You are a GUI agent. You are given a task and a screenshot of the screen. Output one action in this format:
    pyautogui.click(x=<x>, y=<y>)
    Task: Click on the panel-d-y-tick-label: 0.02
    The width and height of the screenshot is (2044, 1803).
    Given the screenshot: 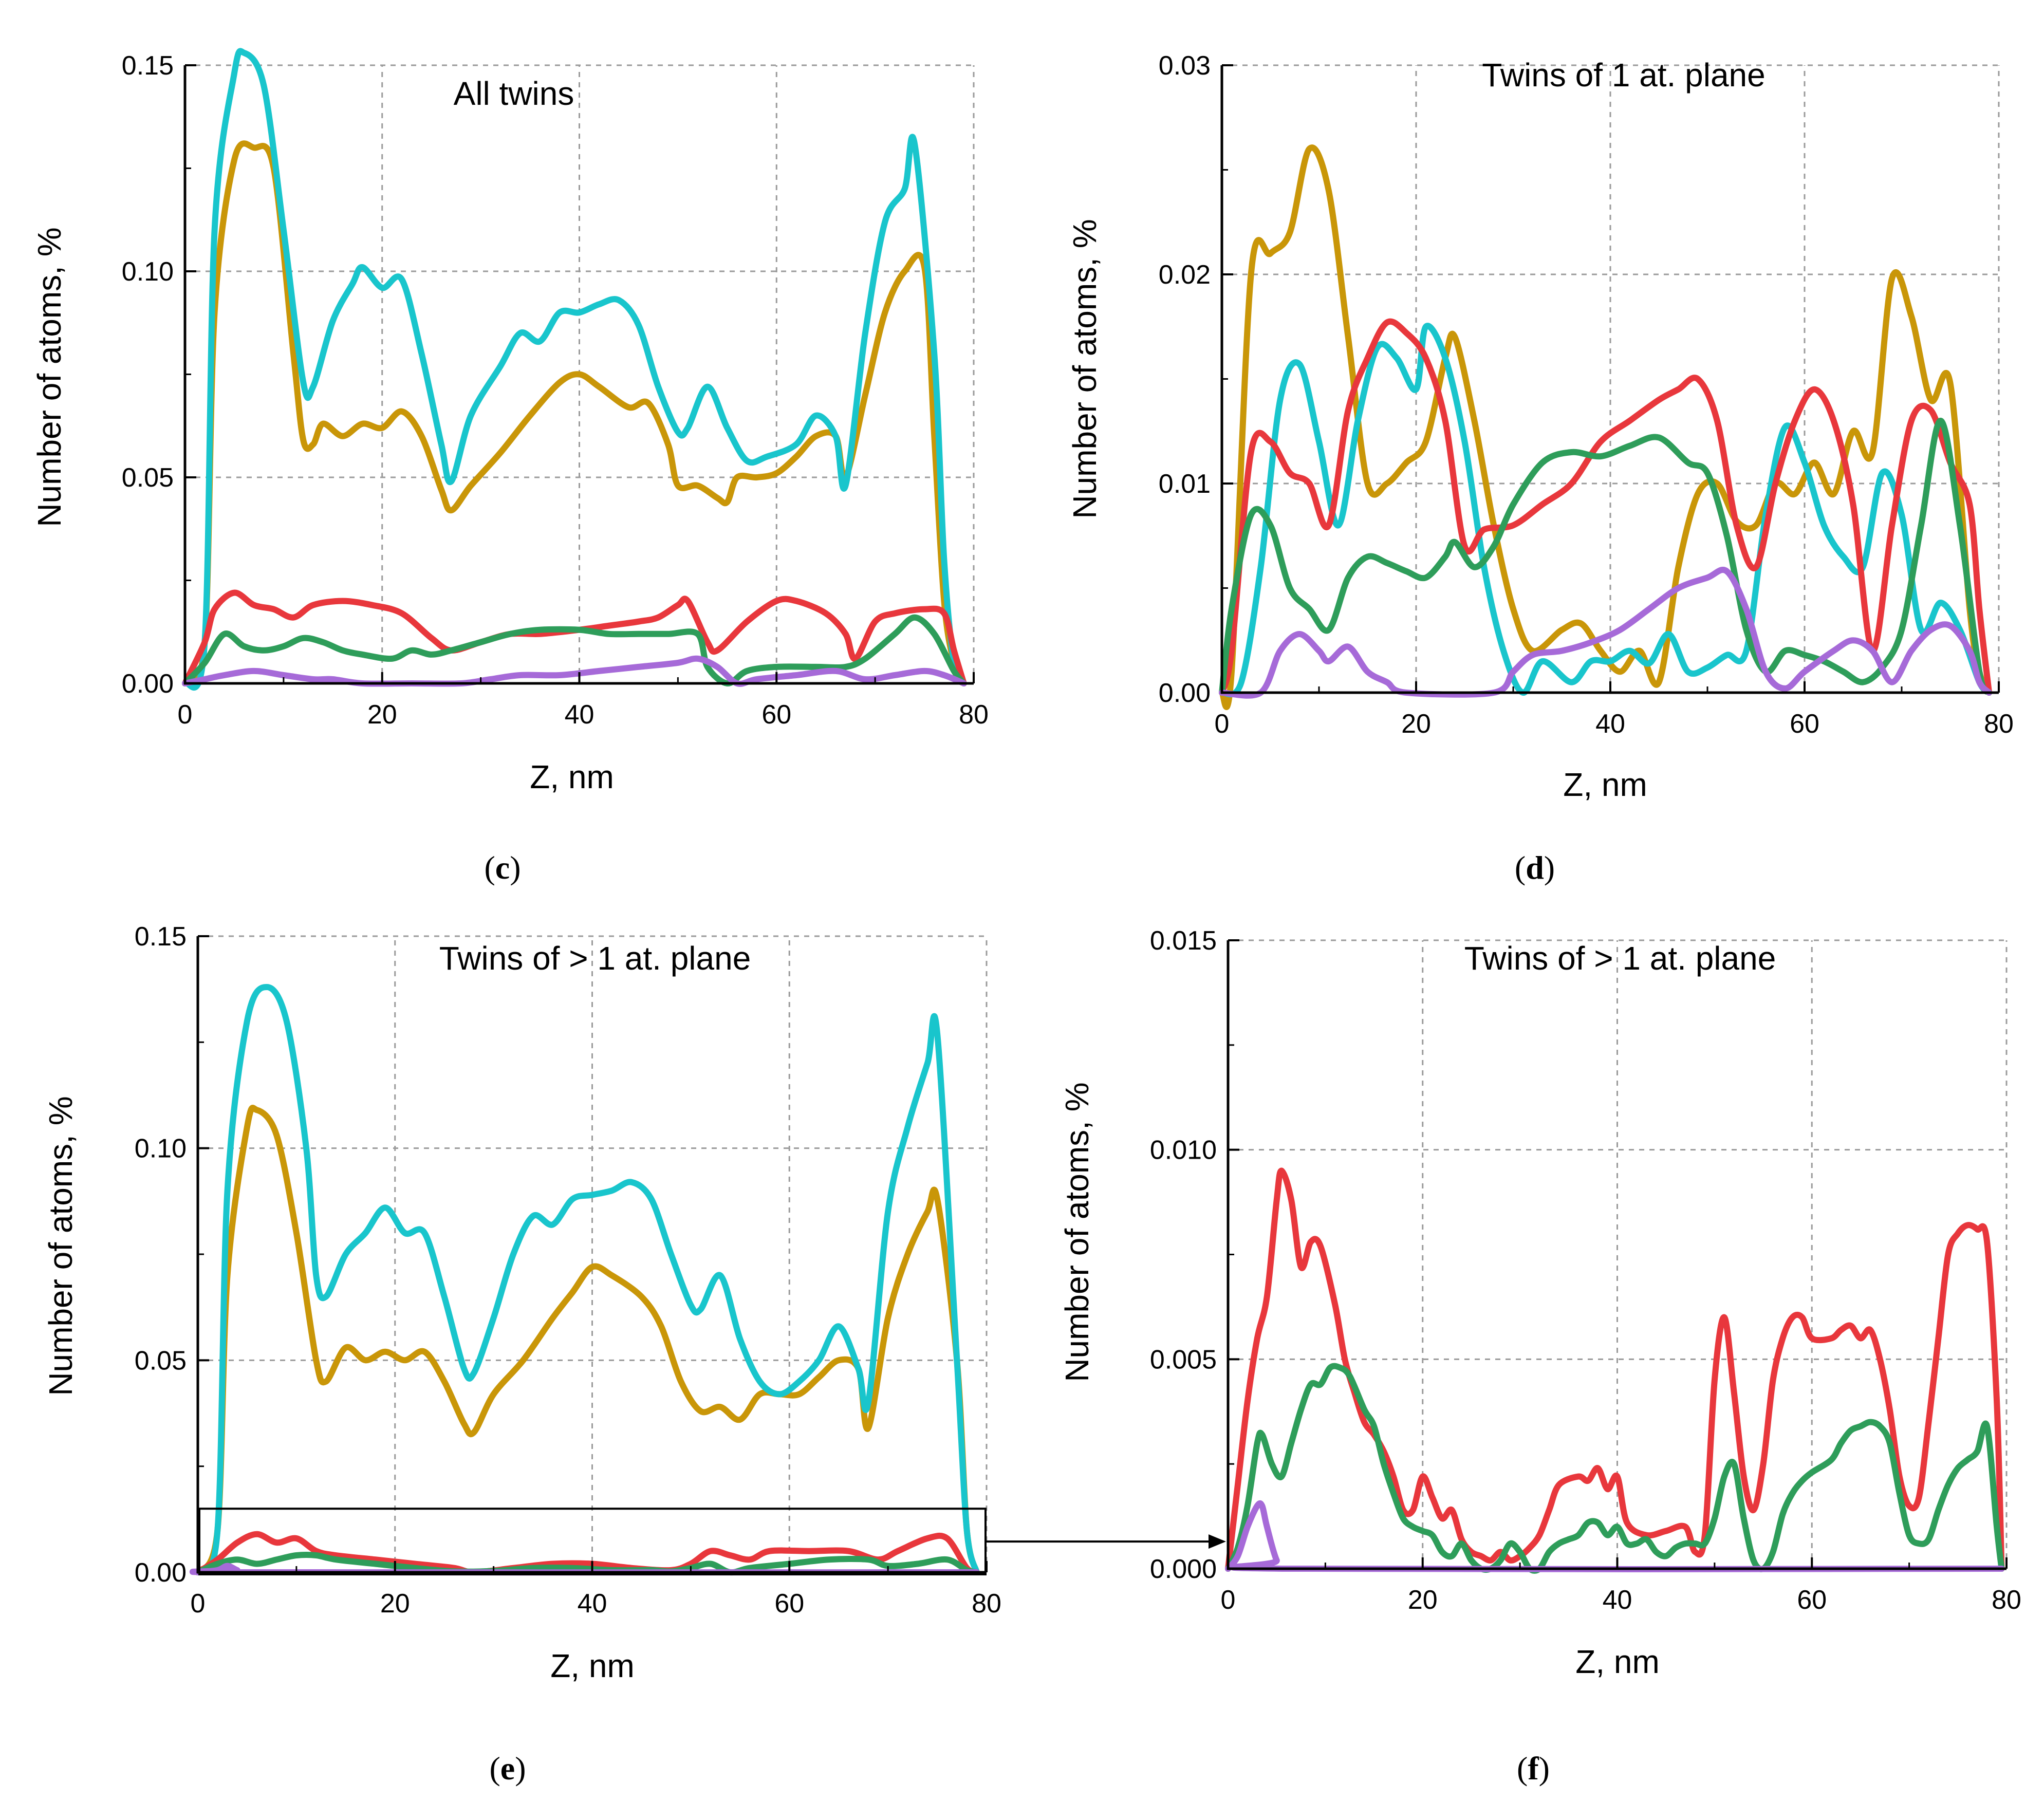 What is the action you would take?
    pyautogui.click(x=1185, y=275)
    